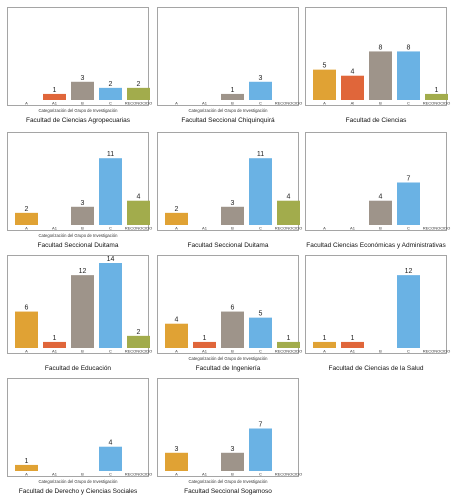  I want to click on bar-chart: A A1 4 B 7 C RECONOCIDO, so click(377, 181).